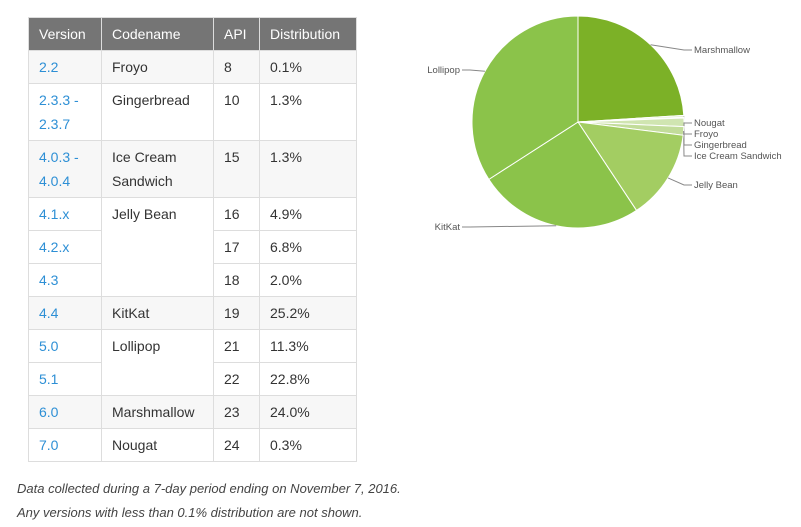 The image size is (801, 527). I want to click on table-row: 4.1.x Jelly Bean 16 4.9%, so click(192, 247).